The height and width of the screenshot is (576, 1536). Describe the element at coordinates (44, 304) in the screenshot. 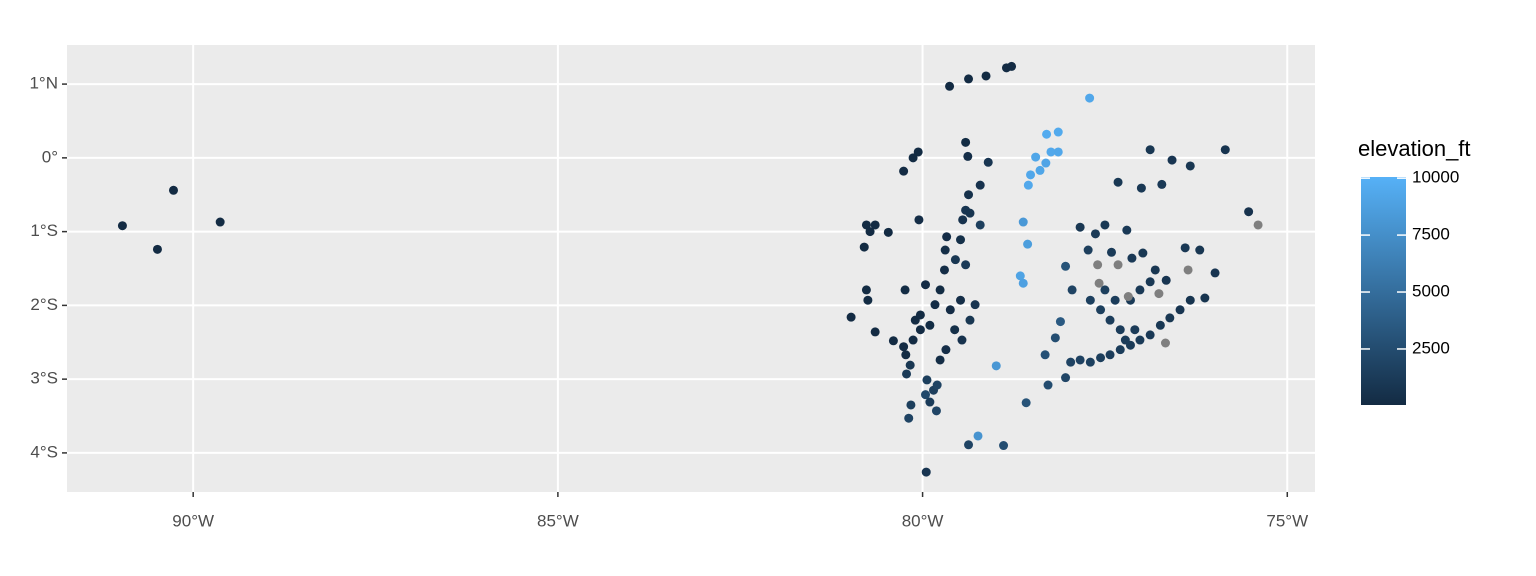

I see `y-tick-label: 2°S` at that location.